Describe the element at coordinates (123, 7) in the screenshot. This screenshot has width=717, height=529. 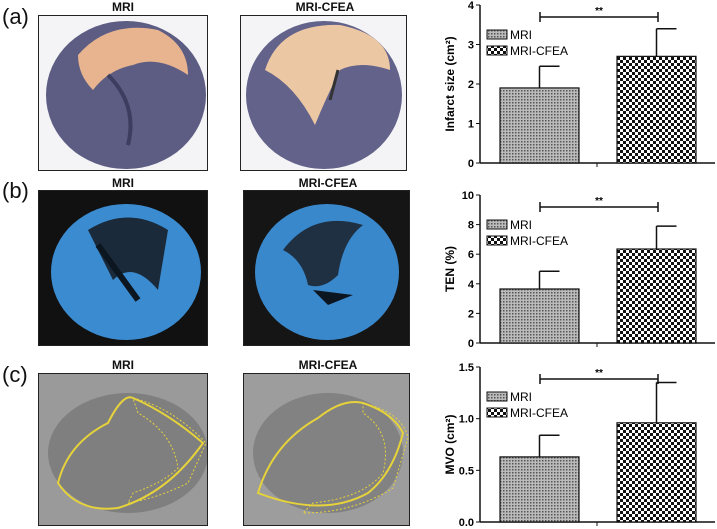
I see `image-title-a-mri: MRI` at that location.